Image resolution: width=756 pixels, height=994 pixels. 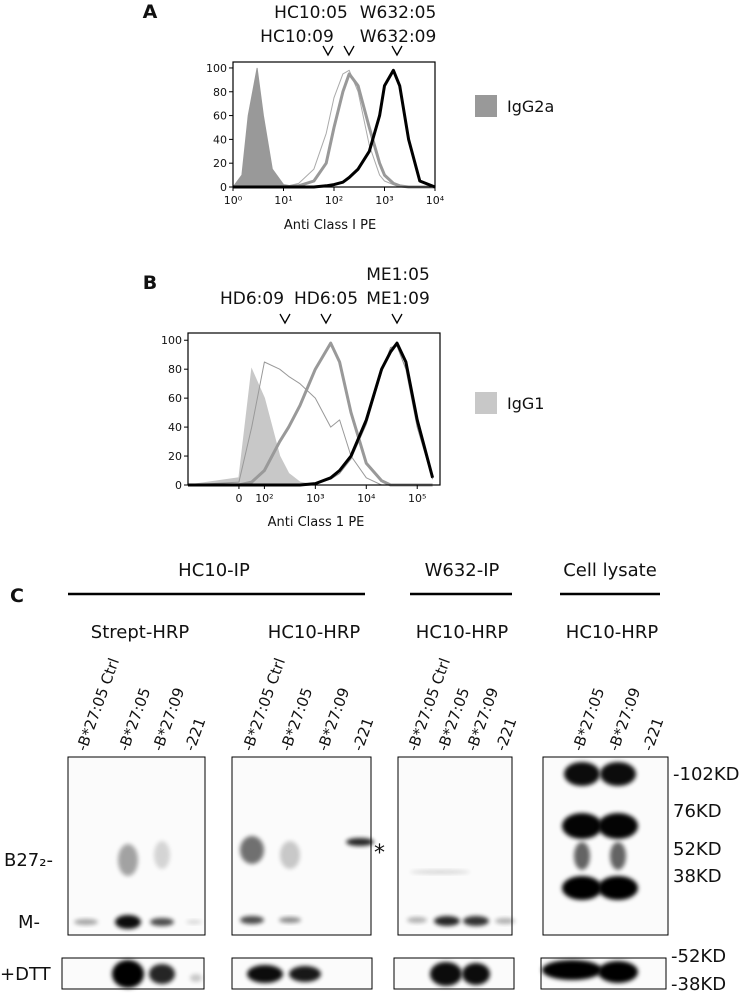 I want to click on x-axis-label: Anti Class I PE, so click(x=330, y=225).